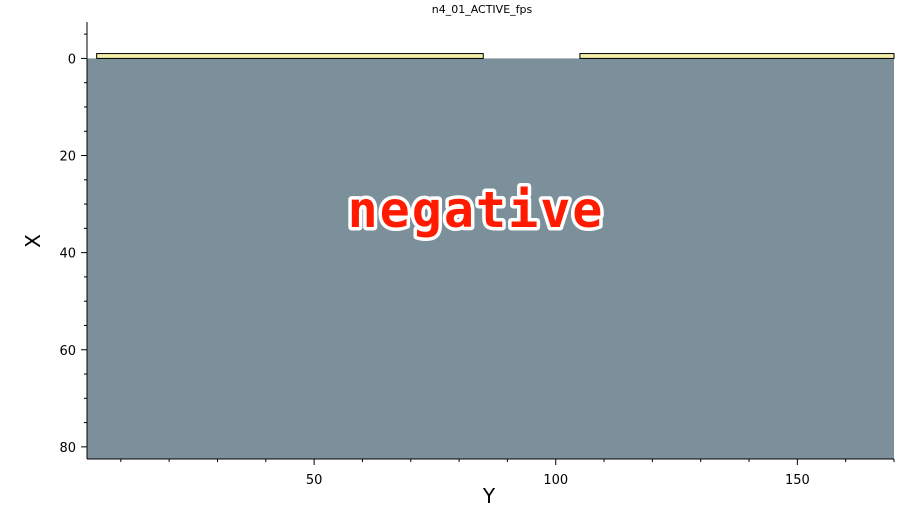 Image resolution: width=915 pixels, height=507 pixels. Describe the element at coordinates (555, 480) in the screenshot. I see `x-tick-label: 100` at that location.